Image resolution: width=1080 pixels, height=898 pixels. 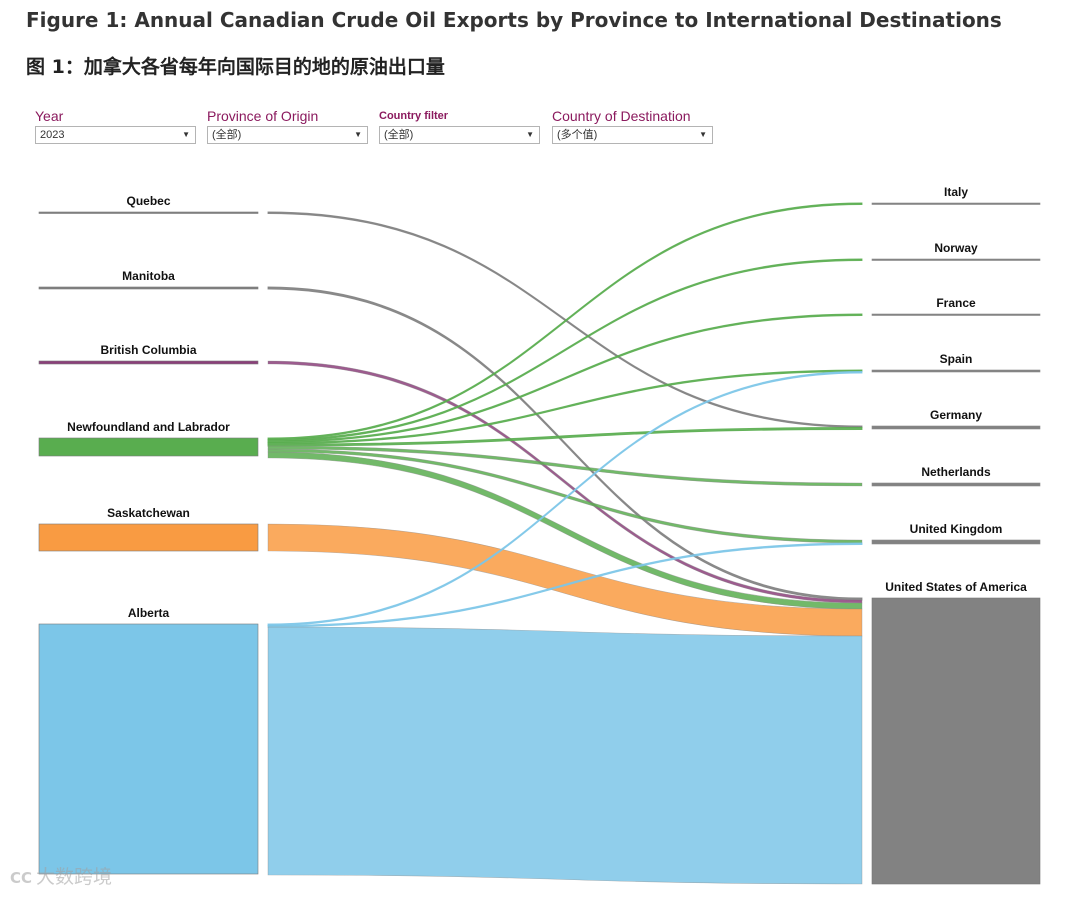 I want to click on destination-select-value: (多个值), so click(x=577, y=135).